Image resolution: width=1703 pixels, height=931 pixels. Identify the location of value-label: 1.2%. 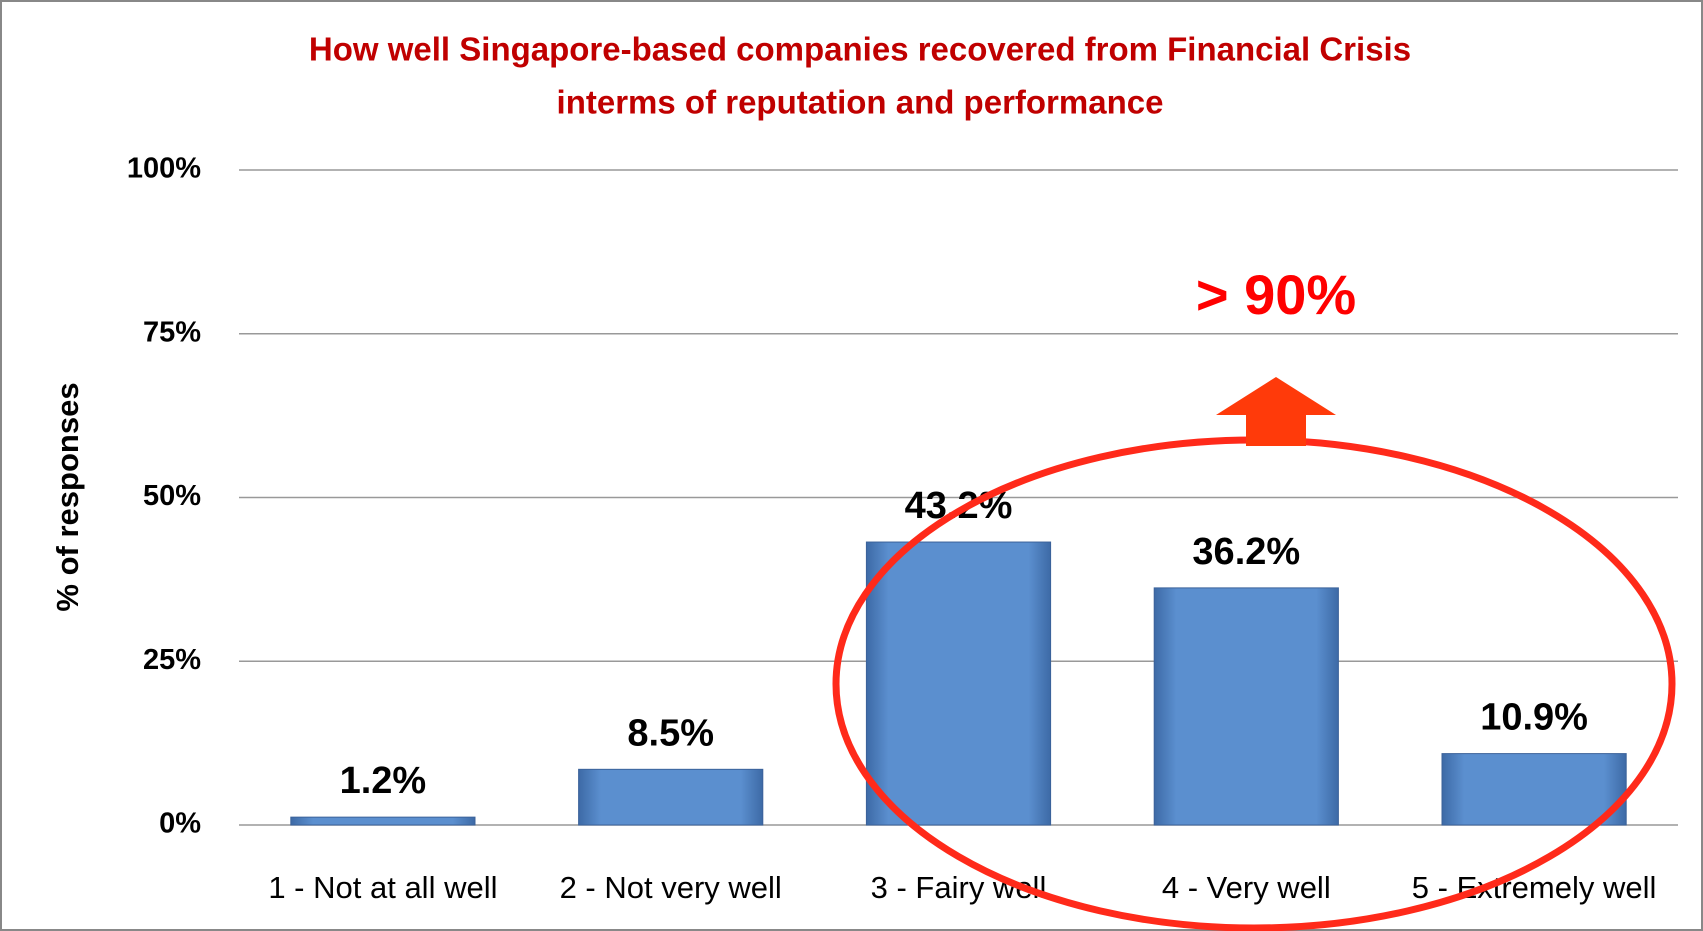
(383, 781).